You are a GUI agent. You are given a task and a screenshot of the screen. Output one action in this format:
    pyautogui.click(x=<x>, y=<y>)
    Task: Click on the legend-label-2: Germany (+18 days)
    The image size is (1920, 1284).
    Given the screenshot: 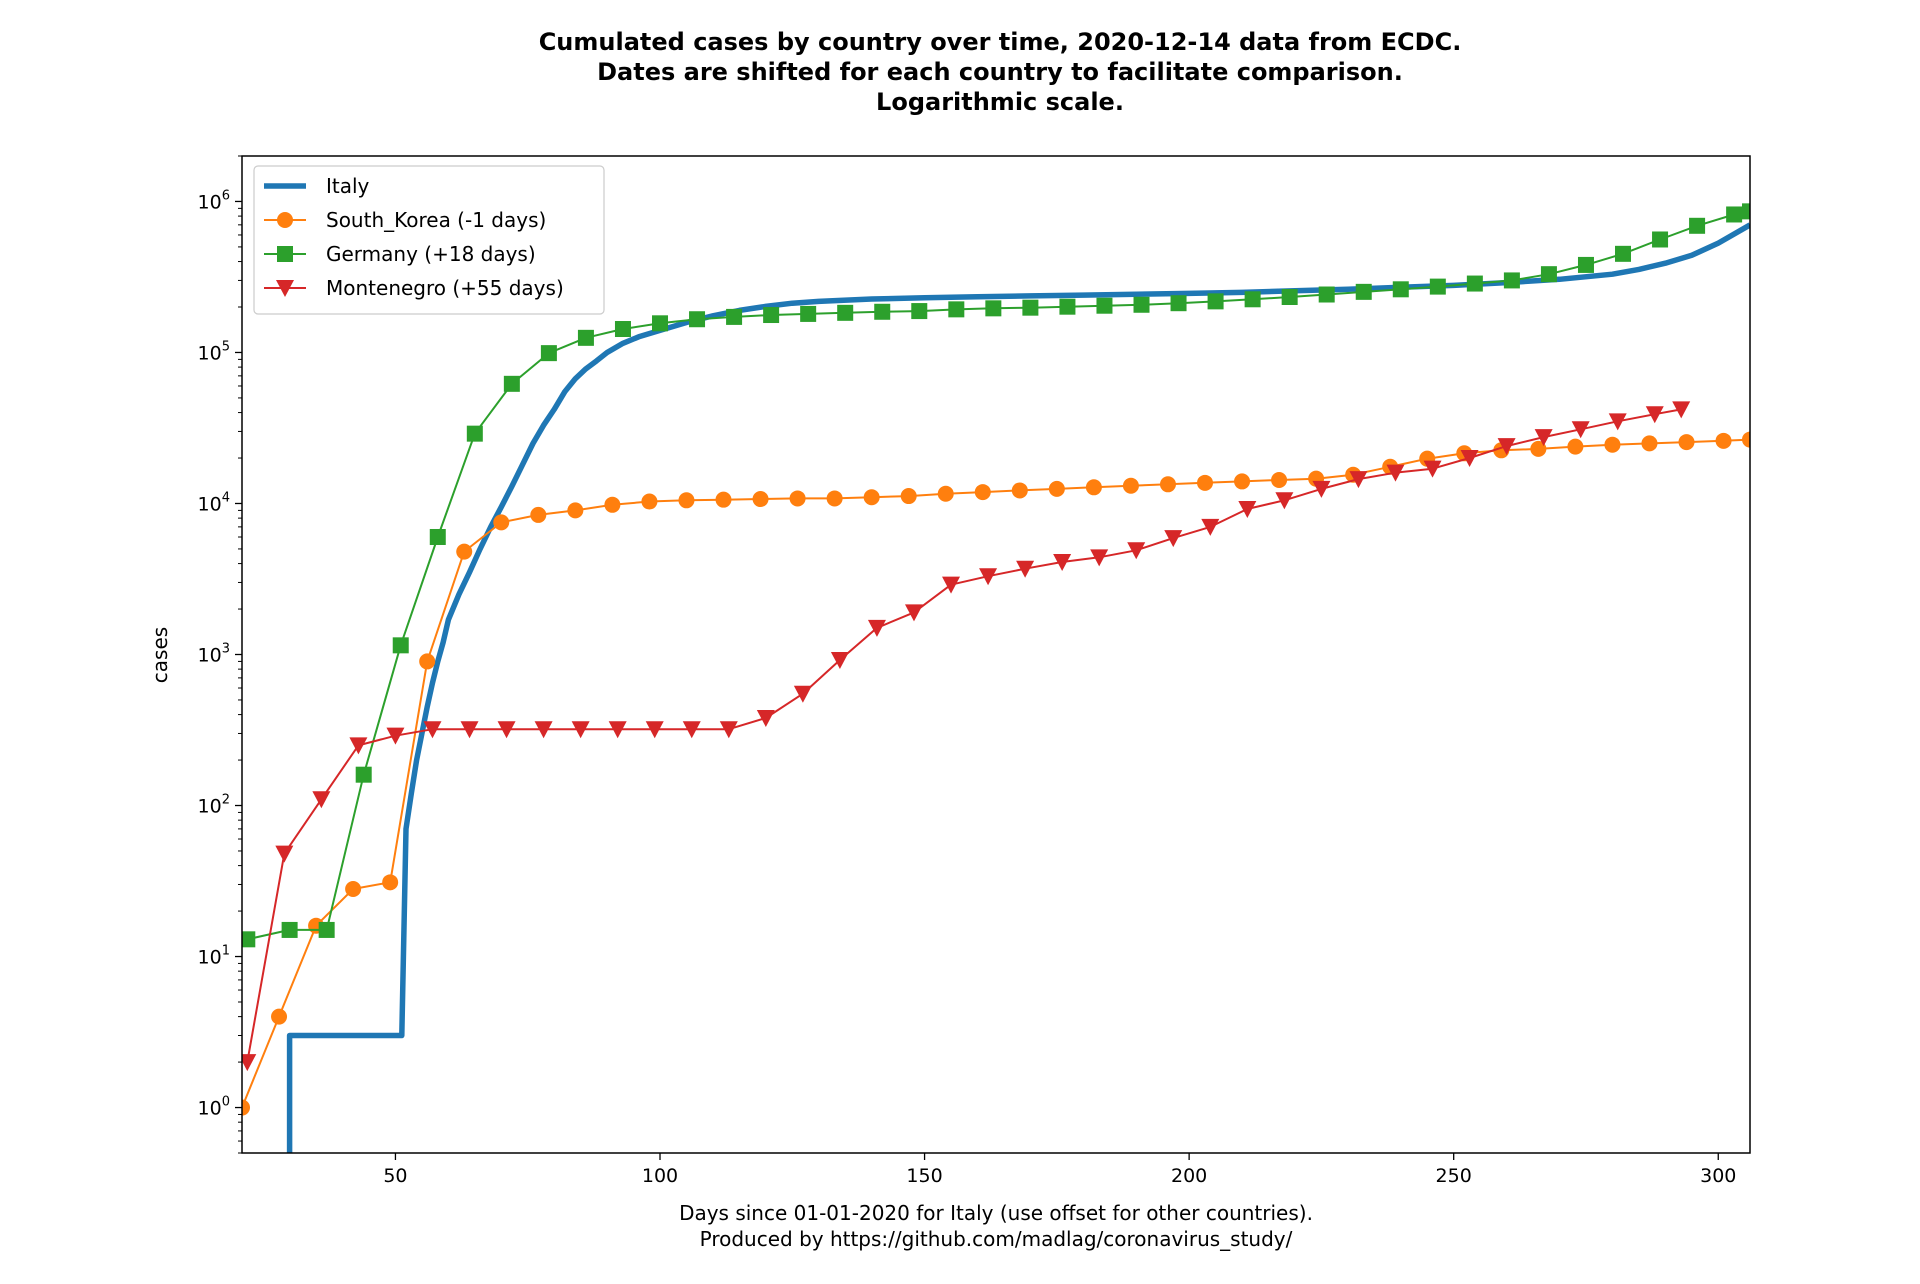 What is the action you would take?
    pyautogui.click(x=431, y=254)
    